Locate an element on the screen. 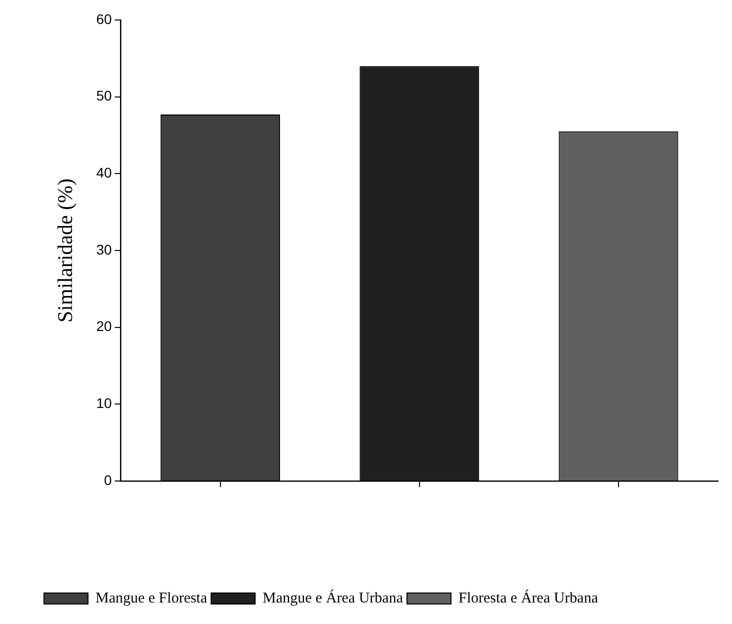  legend-label: Mangue e Área Urbana is located at coordinates (333, 597).